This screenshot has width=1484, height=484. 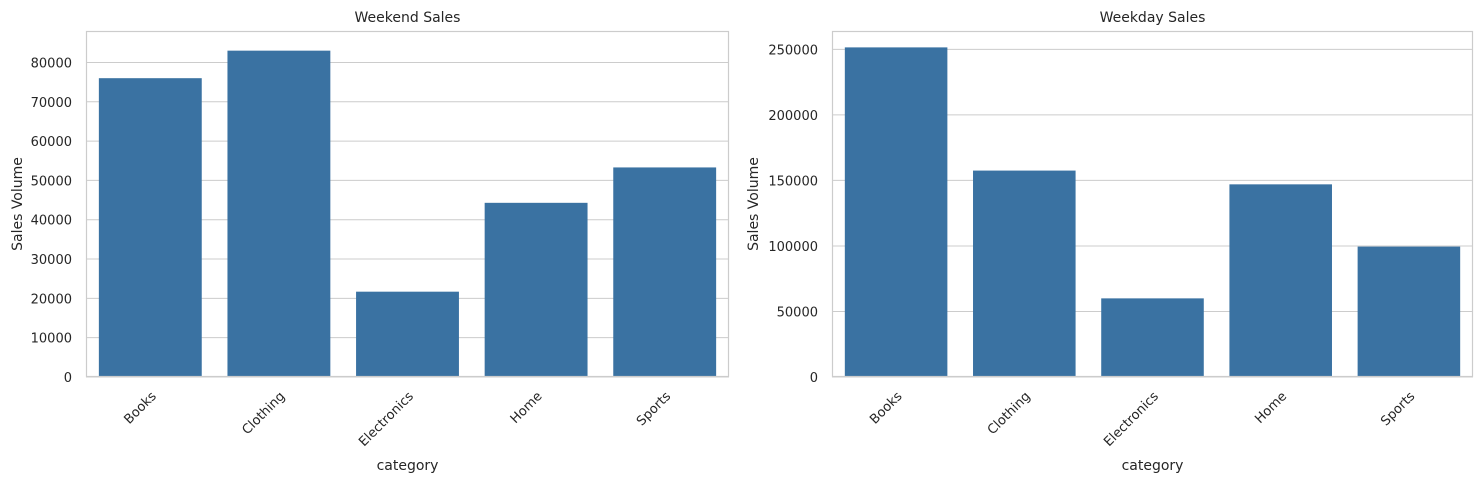 What do you see at coordinates (793, 247) in the screenshot?
I see `y-tick-label: 100000` at bounding box center [793, 247].